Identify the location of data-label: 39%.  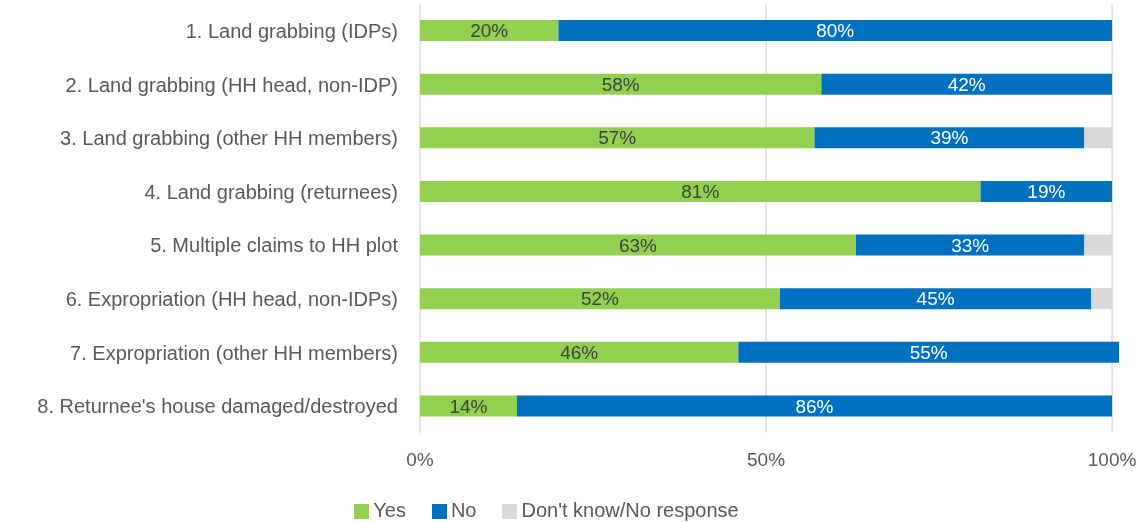
(949, 138).